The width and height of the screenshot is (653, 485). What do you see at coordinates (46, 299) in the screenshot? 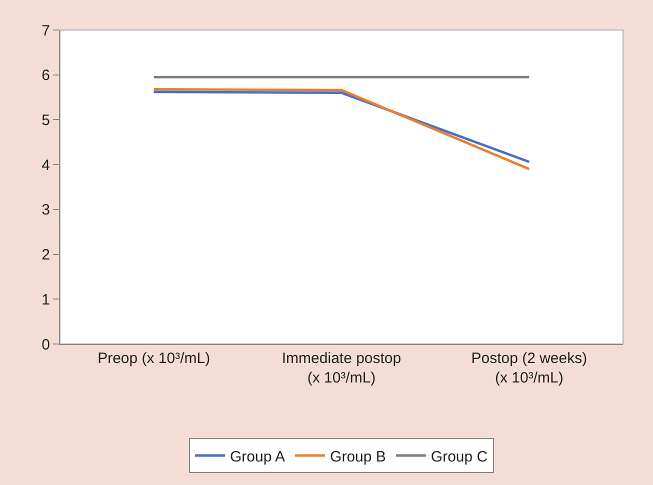
I see `y-tick-label: 1` at bounding box center [46, 299].